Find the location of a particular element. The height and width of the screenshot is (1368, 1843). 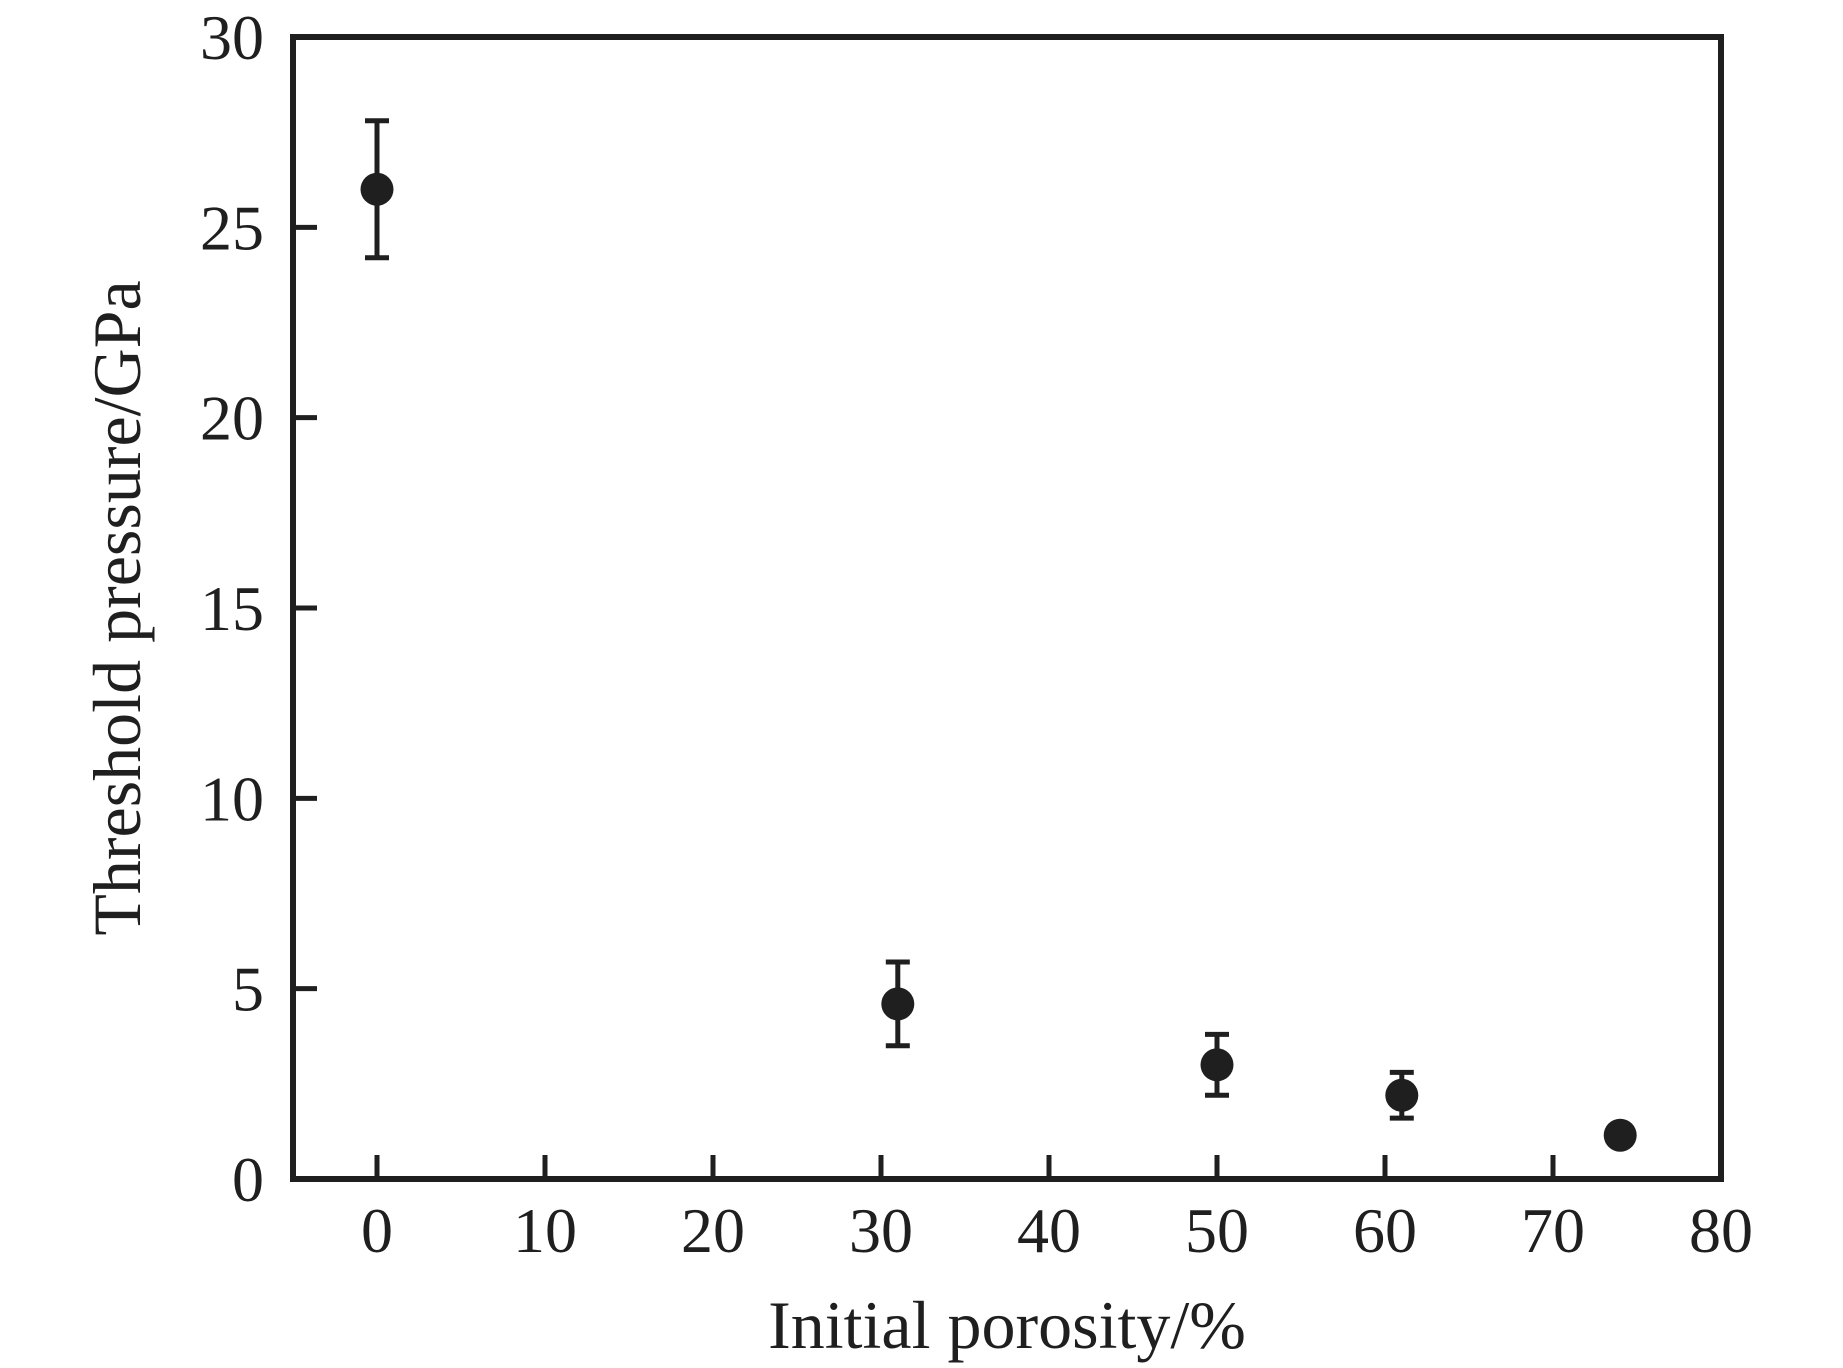

y-tick-label: 20 is located at coordinates (232, 418).